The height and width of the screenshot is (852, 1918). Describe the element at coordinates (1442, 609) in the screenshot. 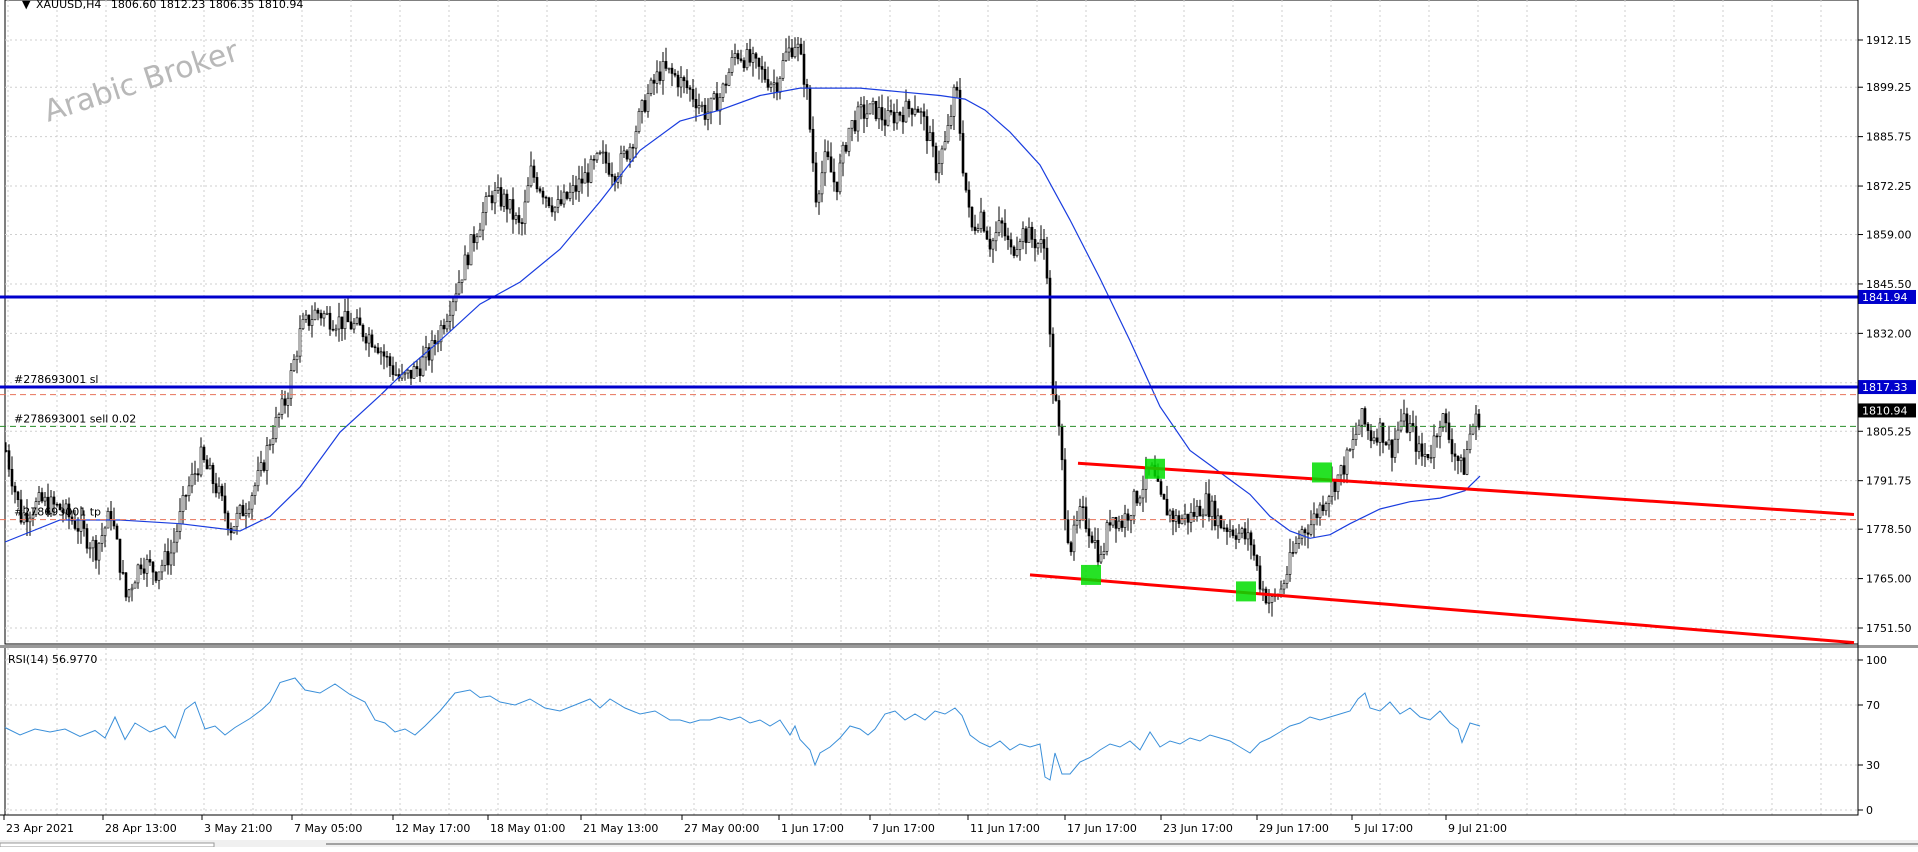

I see `trendline-channel-bottom` at that location.